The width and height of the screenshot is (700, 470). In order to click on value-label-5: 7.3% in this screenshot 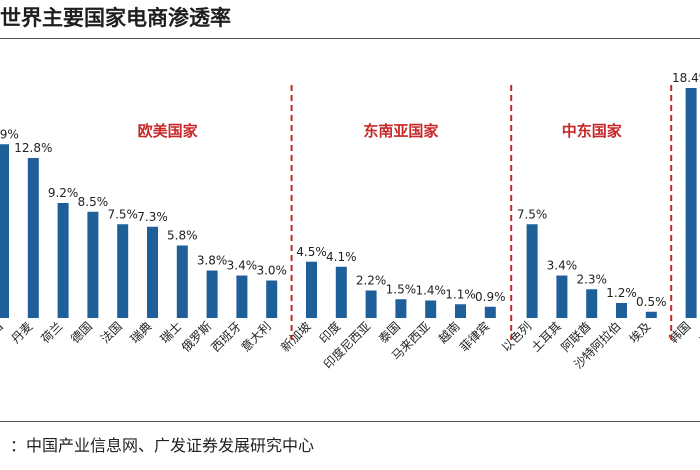, I will do `click(152, 217)`.